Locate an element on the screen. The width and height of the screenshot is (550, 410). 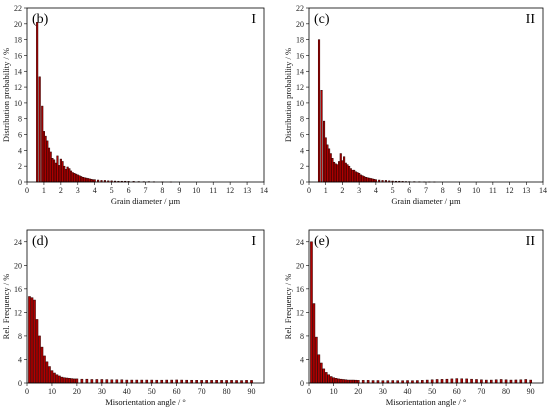
x-tick-label: 3 is located at coordinates (359, 190).